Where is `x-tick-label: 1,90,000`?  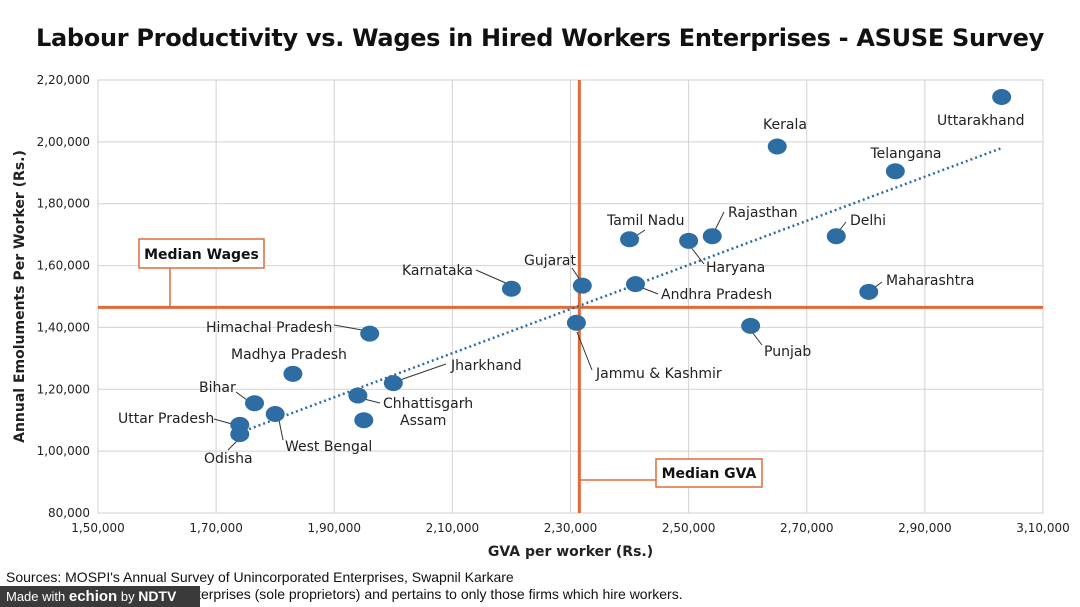 x-tick-label: 1,90,000 is located at coordinates (334, 528).